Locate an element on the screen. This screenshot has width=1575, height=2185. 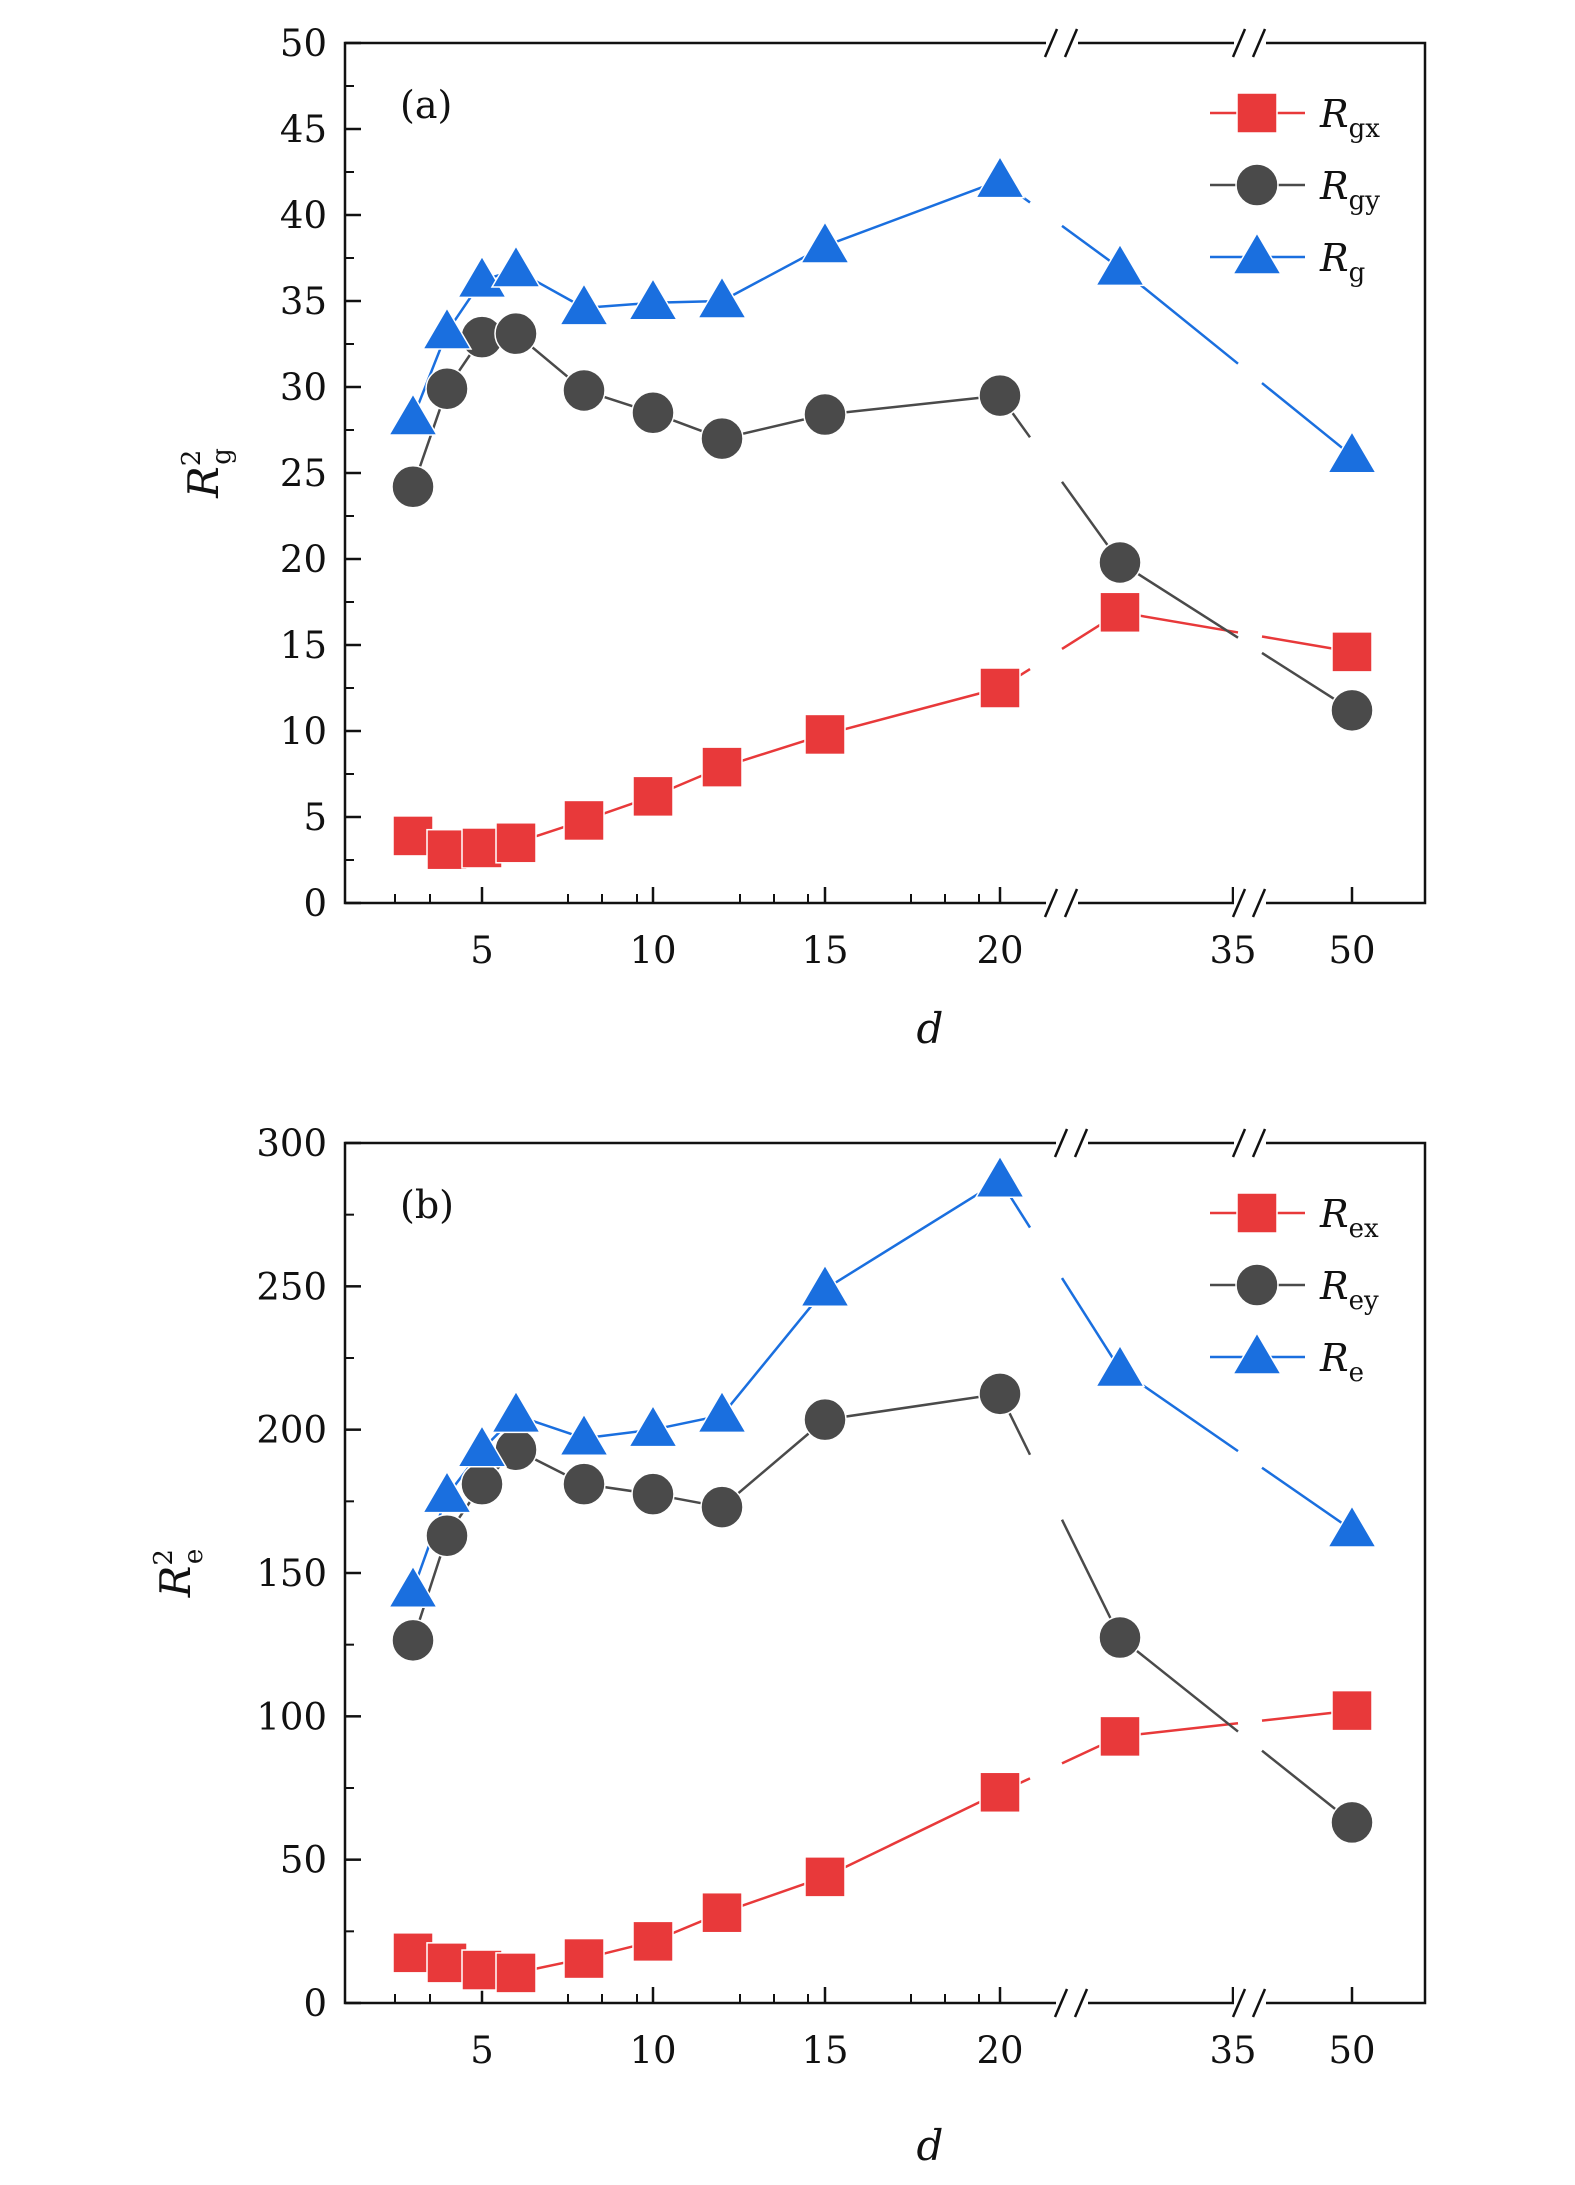
y-tick-label: 20 is located at coordinates (303, 559).